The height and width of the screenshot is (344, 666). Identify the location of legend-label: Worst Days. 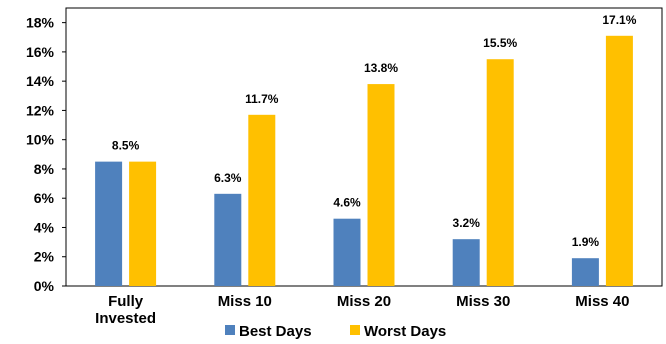
(405, 331).